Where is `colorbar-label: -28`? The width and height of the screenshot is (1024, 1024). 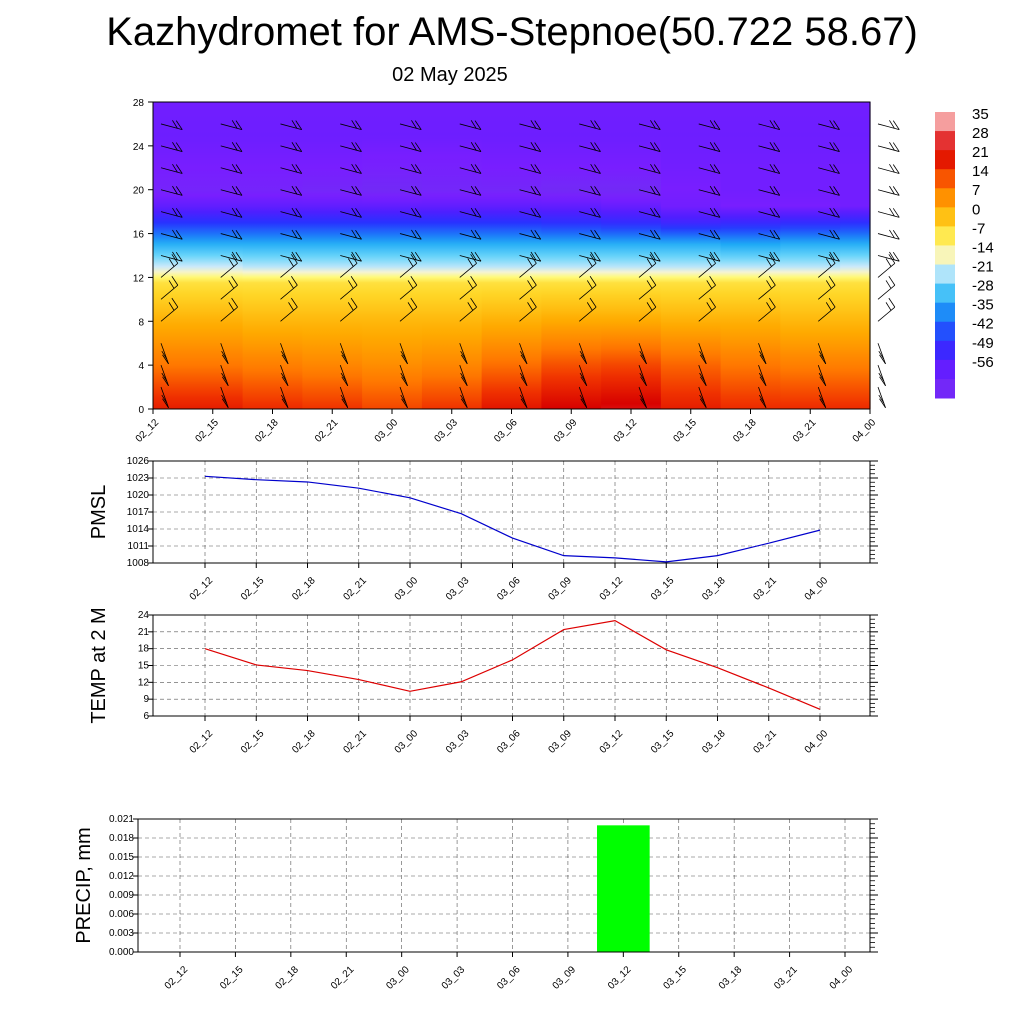 colorbar-label: -28 is located at coordinates (983, 286).